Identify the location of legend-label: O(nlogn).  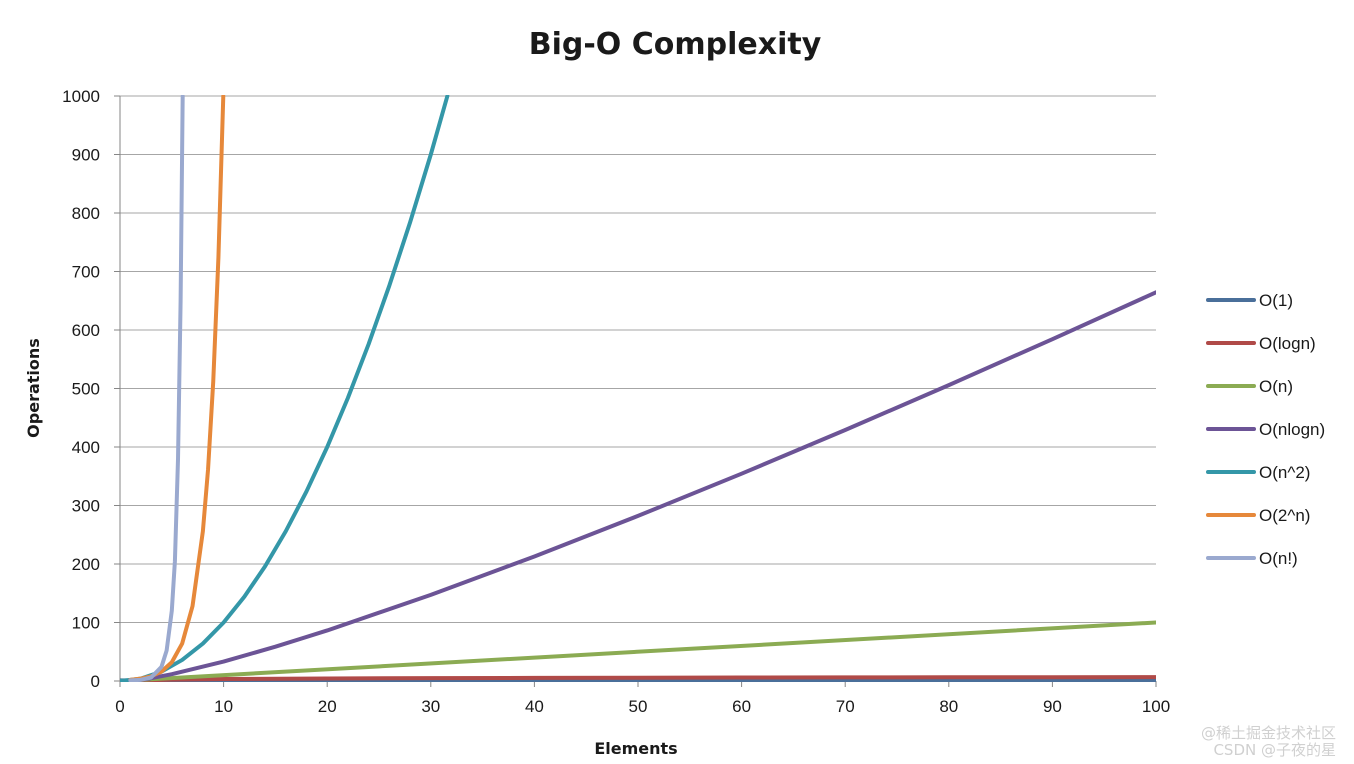
(1292, 429).